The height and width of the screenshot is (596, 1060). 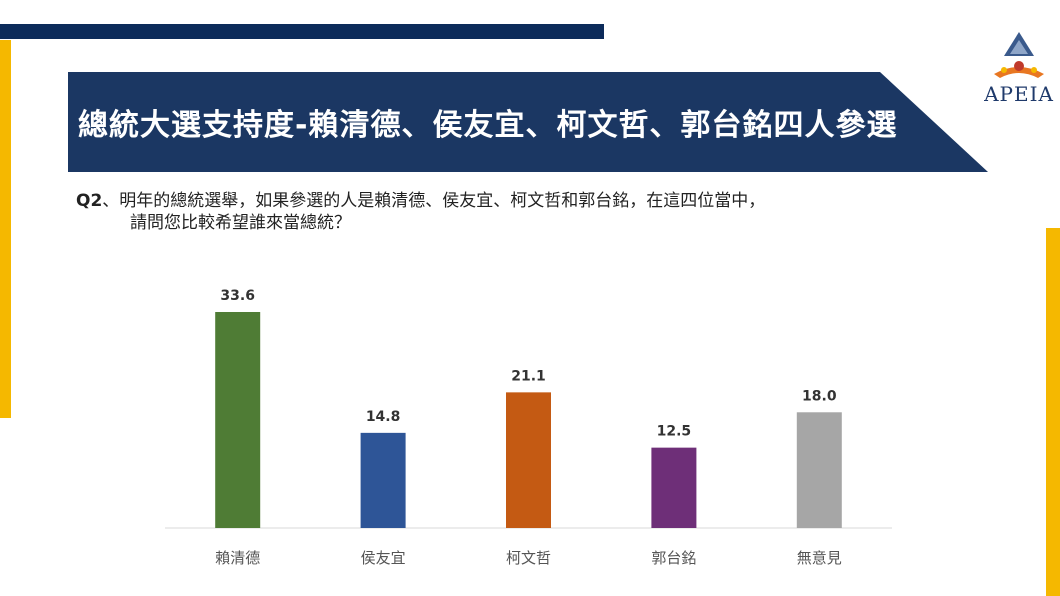 I want to click on bar-value-label-1: 14.8, so click(x=383, y=417).